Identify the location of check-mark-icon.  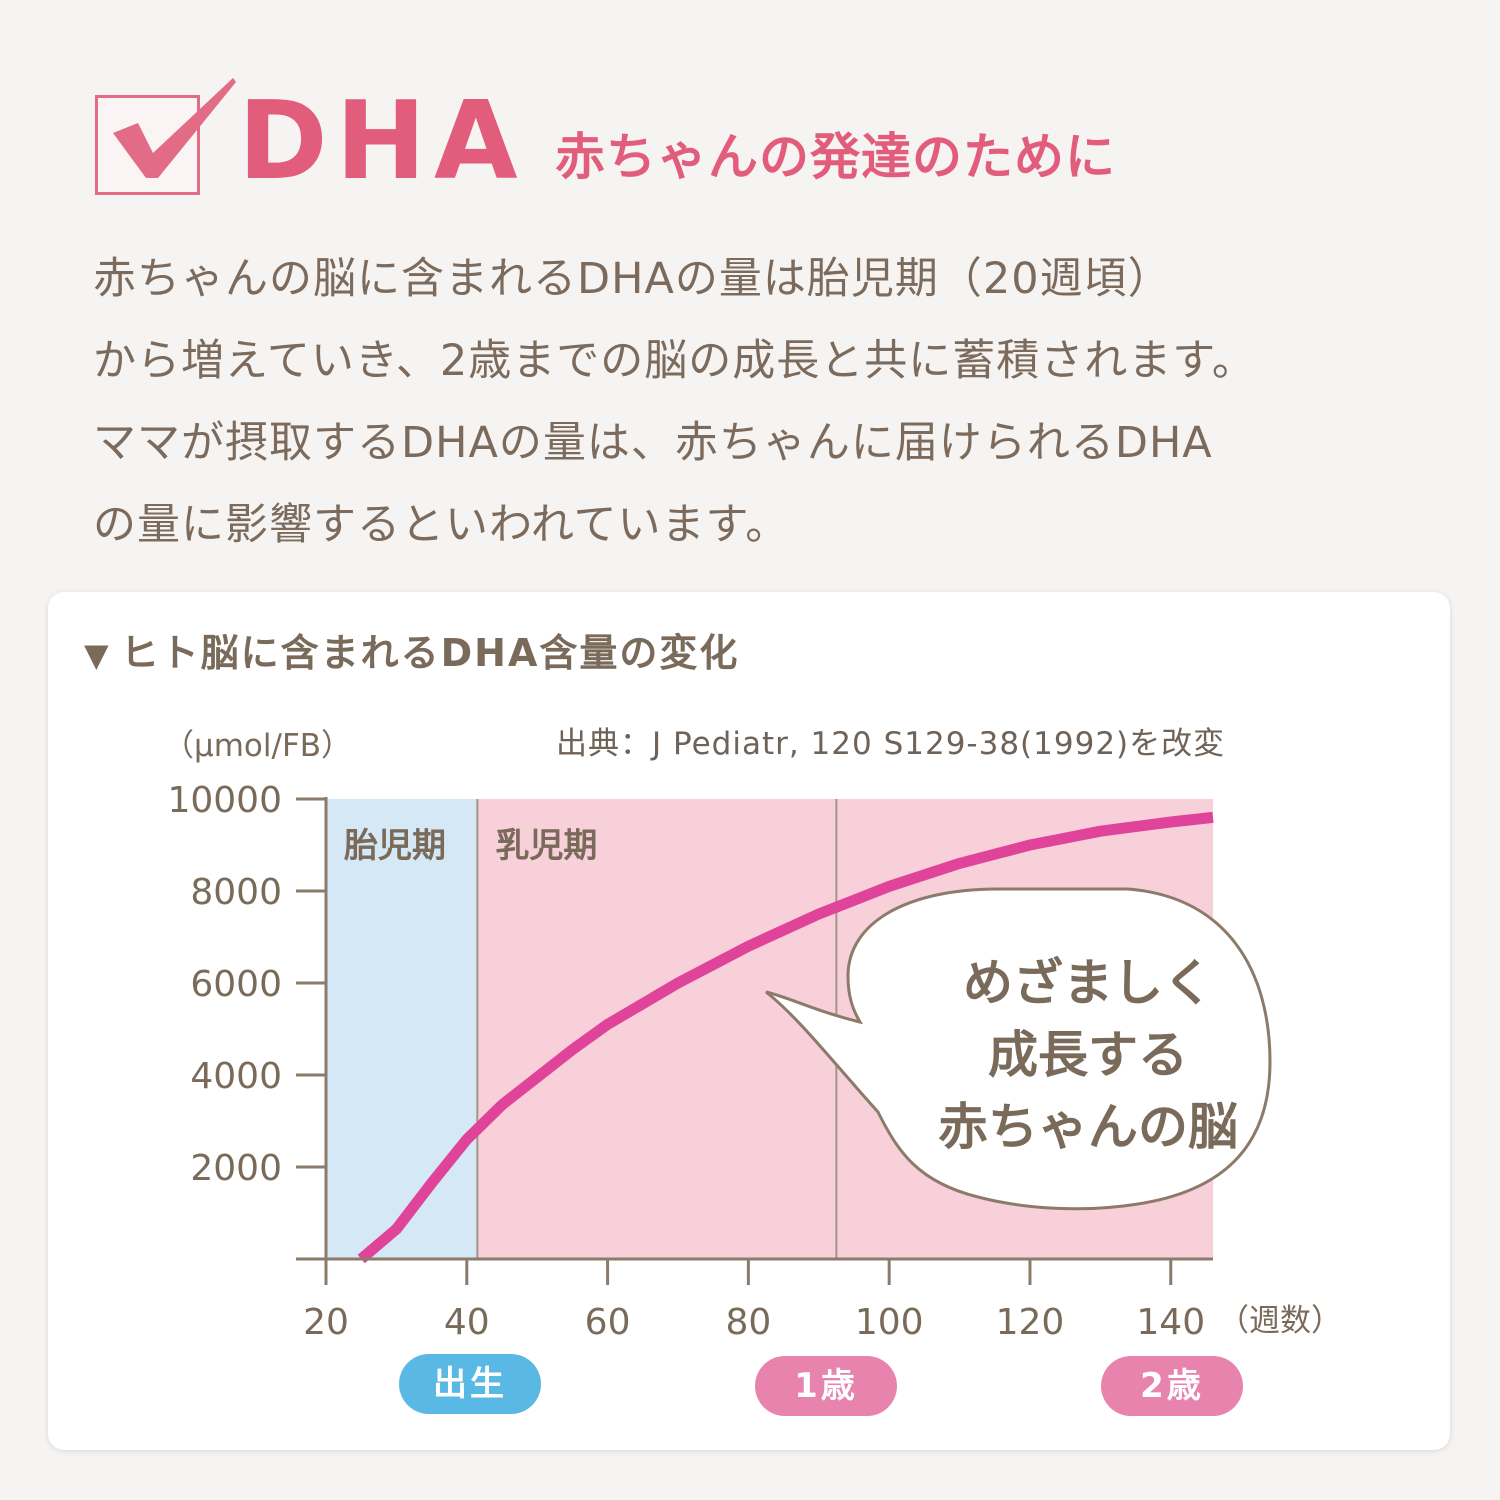
(174, 128).